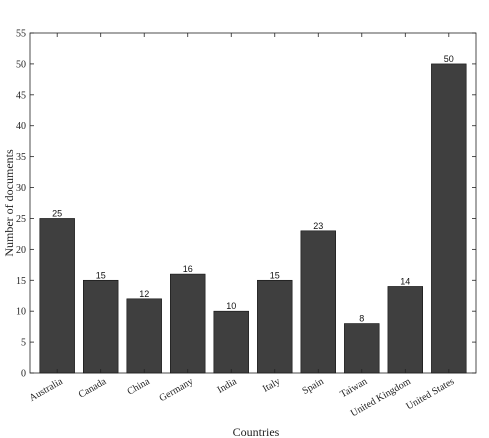 The width and height of the screenshot is (489, 438). I want to click on x-tick-label: Australia, so click(46, 390).